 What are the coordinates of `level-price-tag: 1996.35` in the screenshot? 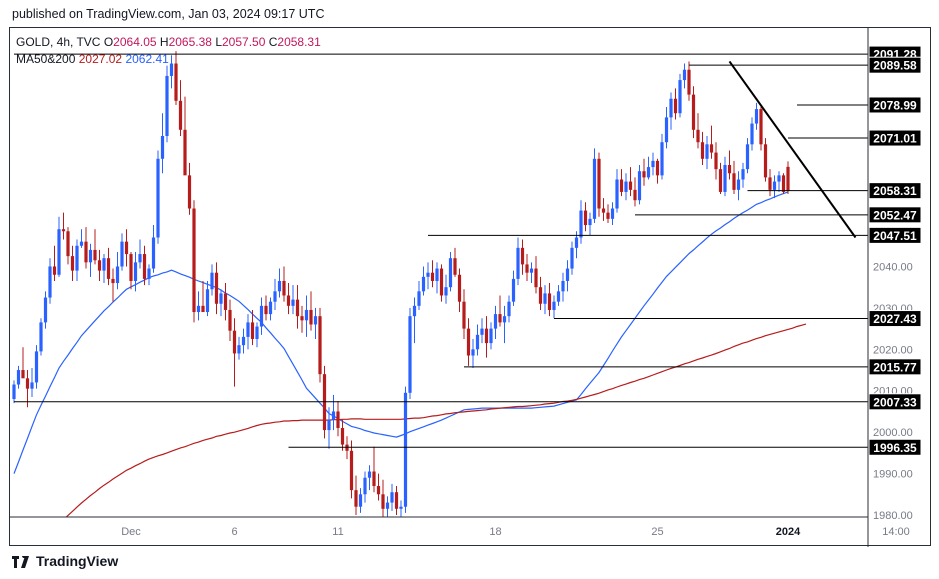 It's located at (895, 447).